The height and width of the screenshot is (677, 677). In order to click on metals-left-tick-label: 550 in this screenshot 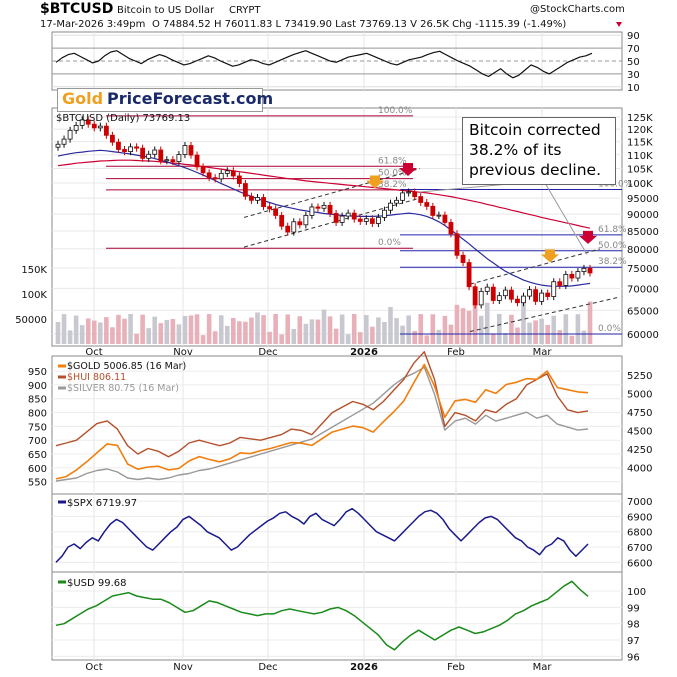, I will do `click(37, 483)`.